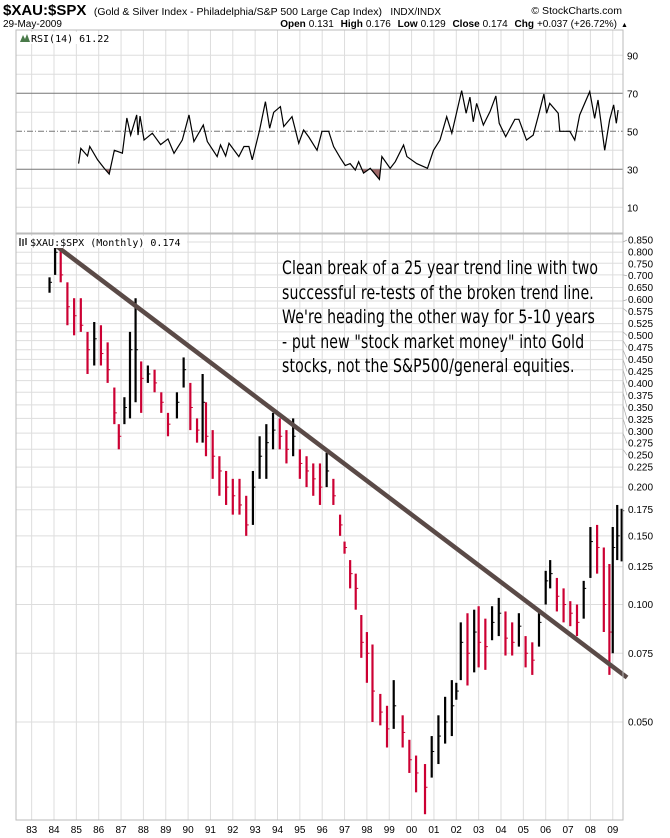  I want to click on close-value: 0.174, so click(495, 24).